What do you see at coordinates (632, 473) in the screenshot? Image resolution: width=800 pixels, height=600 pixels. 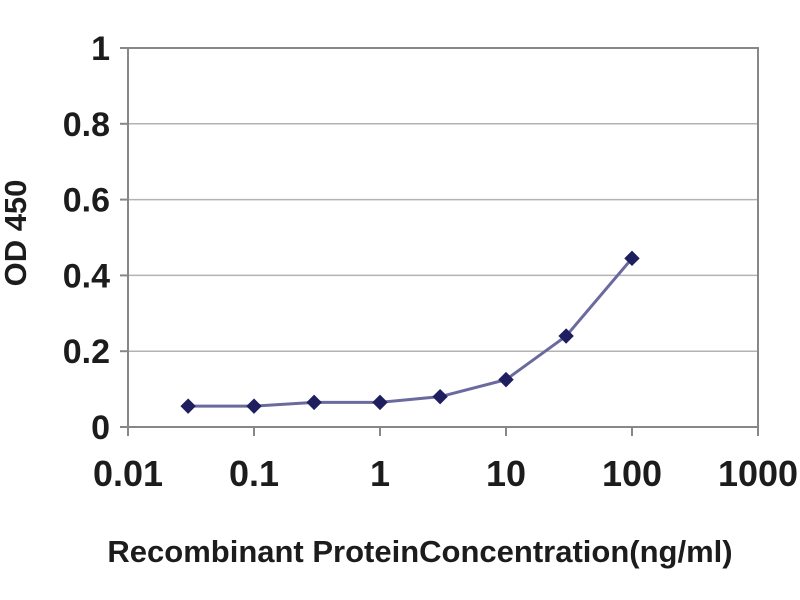 I see `x-tick-label: 100` at bounding box center [632, 473].